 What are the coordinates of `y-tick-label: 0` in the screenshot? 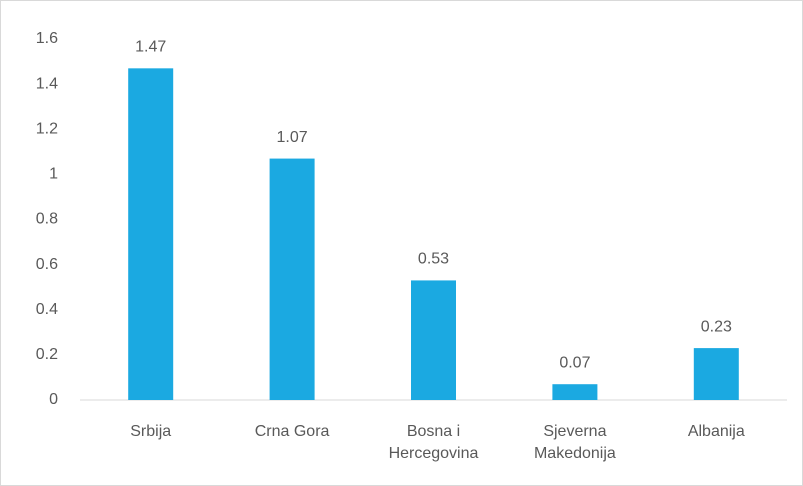 It's located at (53, 399).